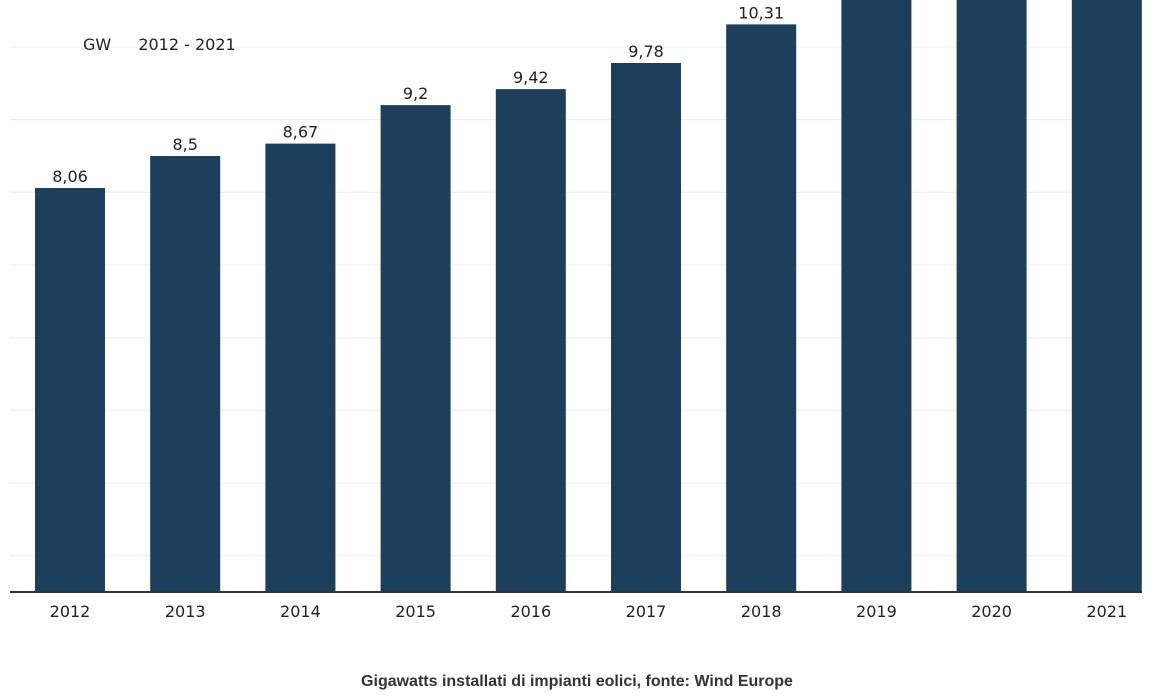 This screenshot has width=1154, height=698. I want to click on value-label-2016: 9,42, so click(531, 77).